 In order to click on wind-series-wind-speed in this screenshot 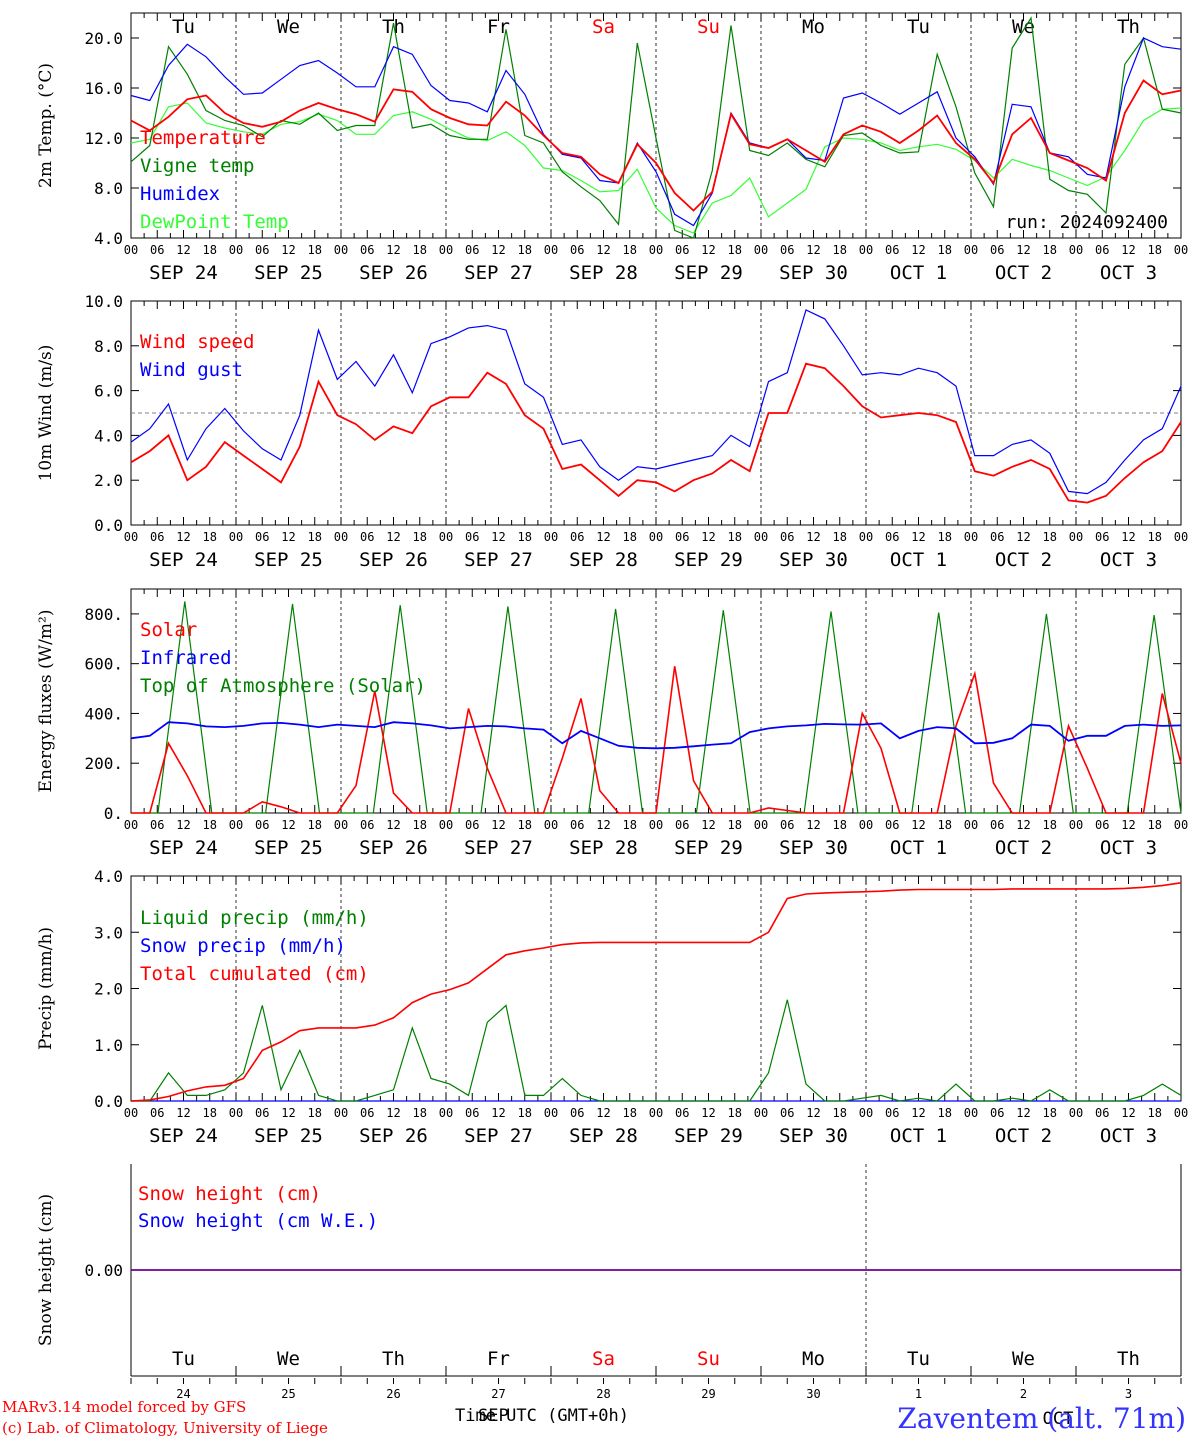, I will do `click(656, 433)`.